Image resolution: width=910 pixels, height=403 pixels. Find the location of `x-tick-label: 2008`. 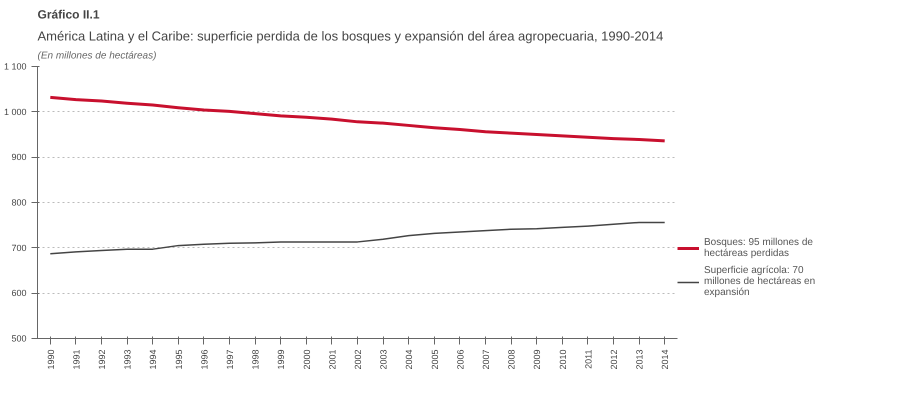

x-tick-label: 2008 is located at coordinates (511, 359).